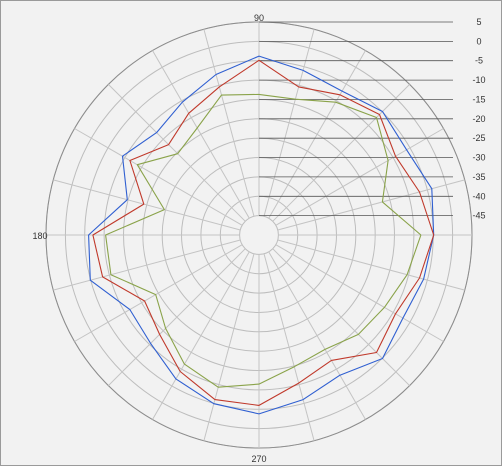 Image resolution: width=502 pixels, height=467 pixels. Describe the element at coordinates (478, 22) in the screenshot. I see `radial-tick-label: 5` at that location.